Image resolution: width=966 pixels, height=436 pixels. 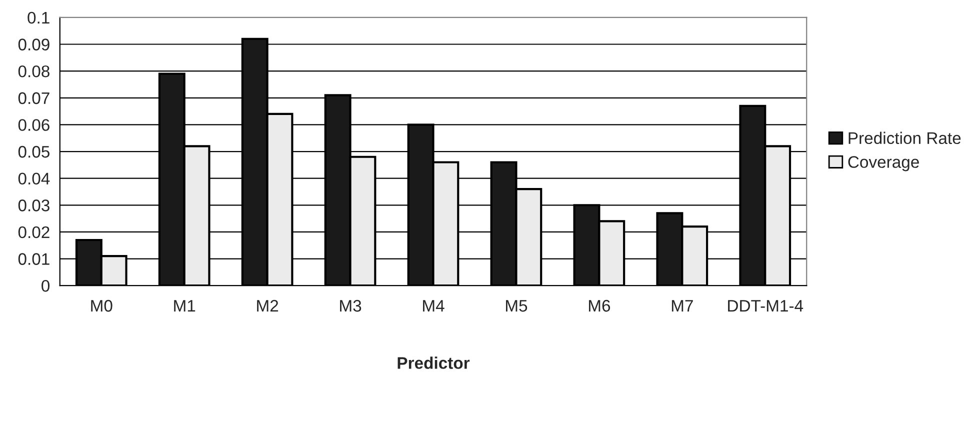 What do you see at coordinates (517, 306) in the screenshot?
I see `x-tick-label: M5` at bounding box center [517, 306].